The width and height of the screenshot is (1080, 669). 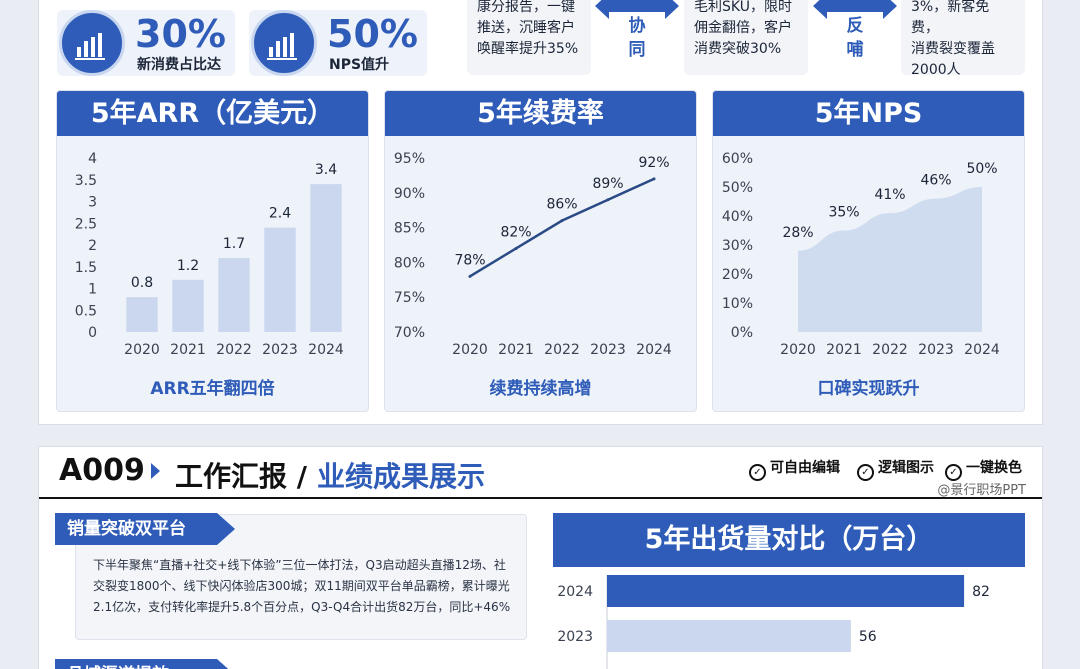 I want to click on y-tick-label: 90%, so click(x=409, y=194).